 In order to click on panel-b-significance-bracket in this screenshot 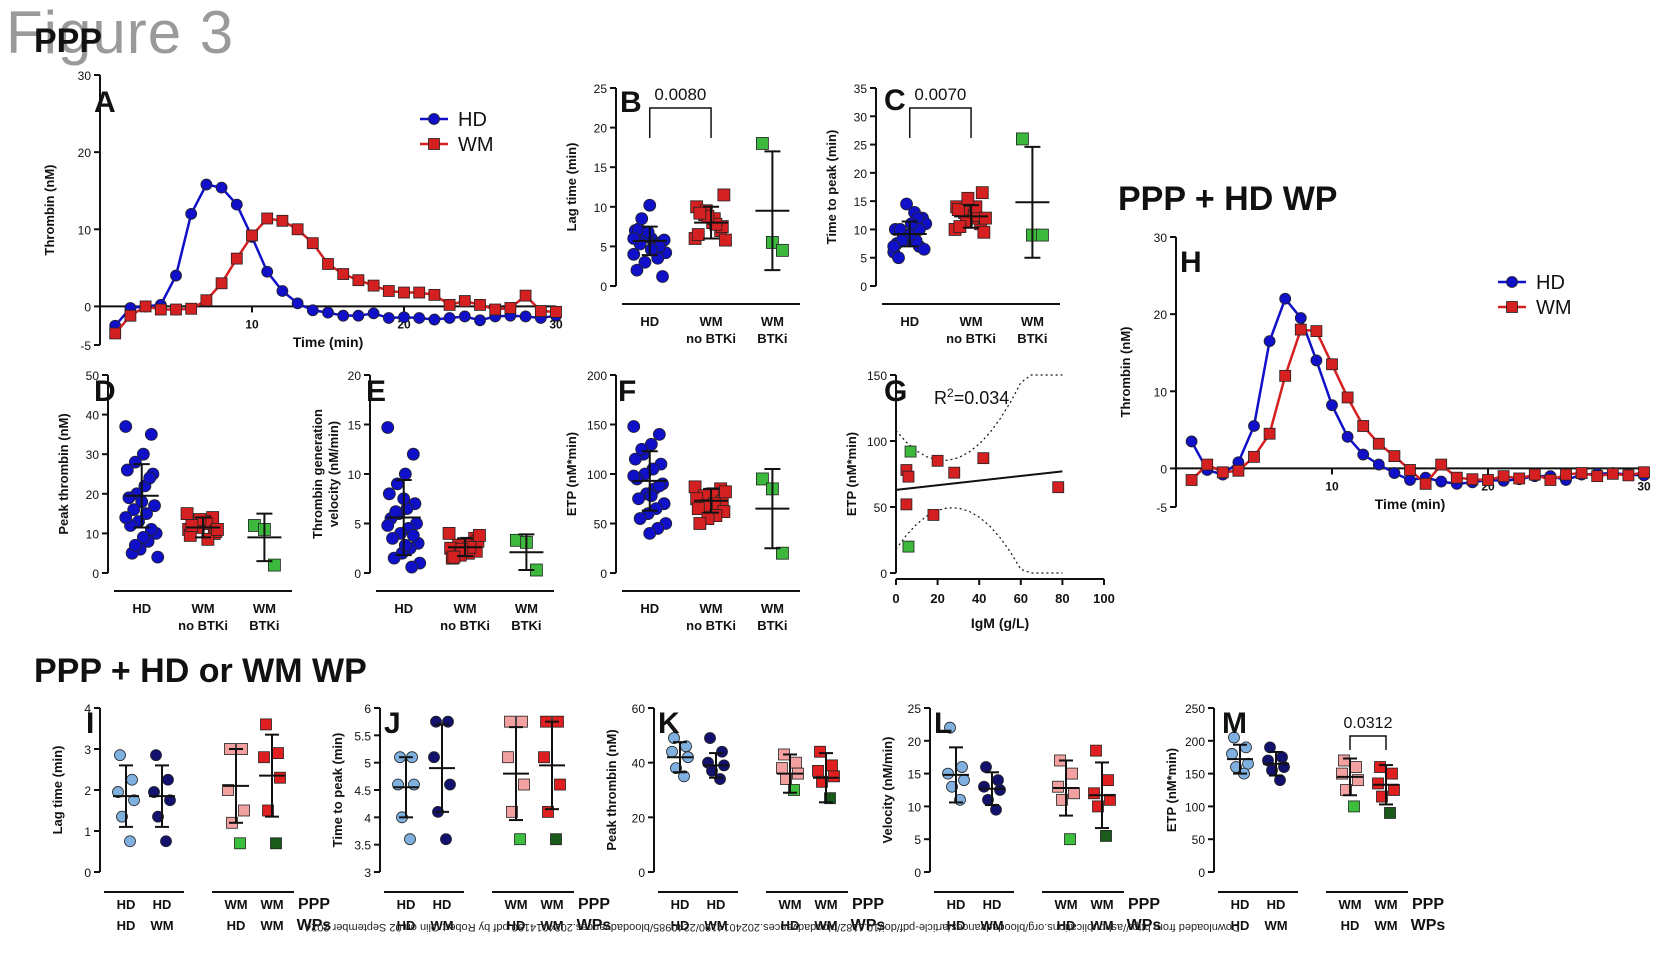, I will do `click(680, 122)`.